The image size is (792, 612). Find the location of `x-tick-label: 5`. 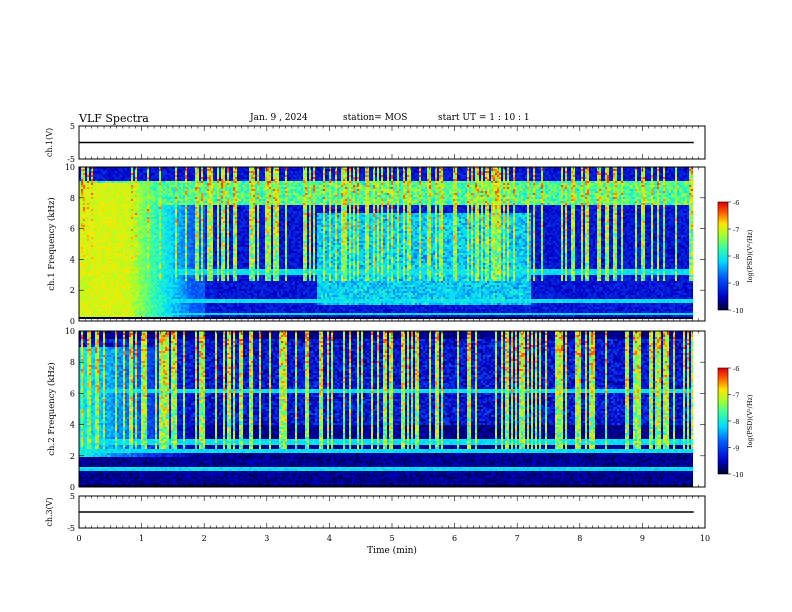

x-tick-label: 5 is located at coordinates (391, 538).